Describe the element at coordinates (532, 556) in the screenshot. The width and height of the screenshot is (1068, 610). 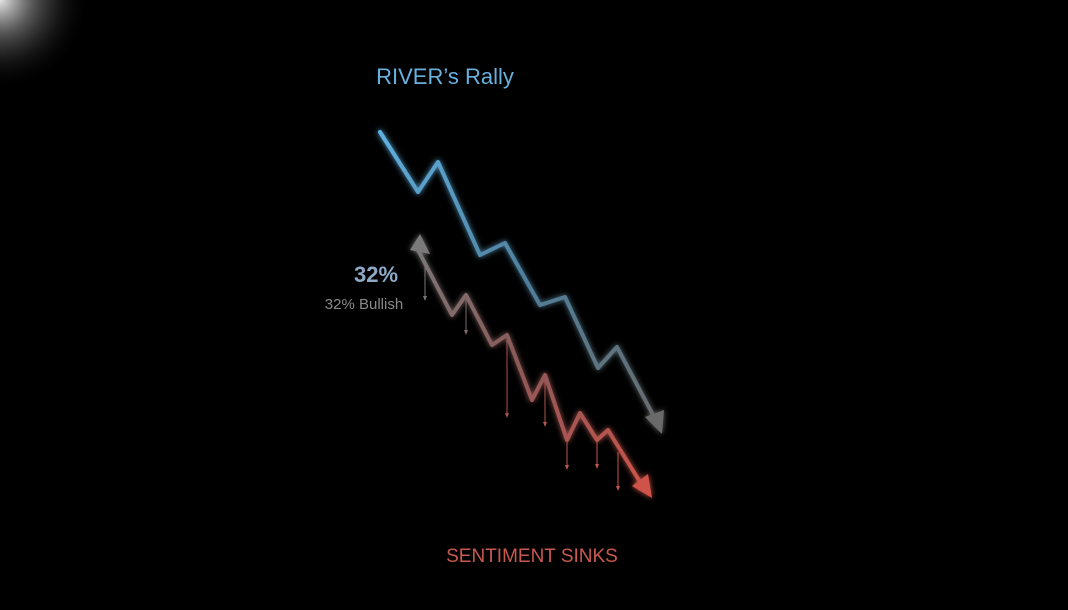
I see `footer-label: SENTIMENT SINKS` at that location.